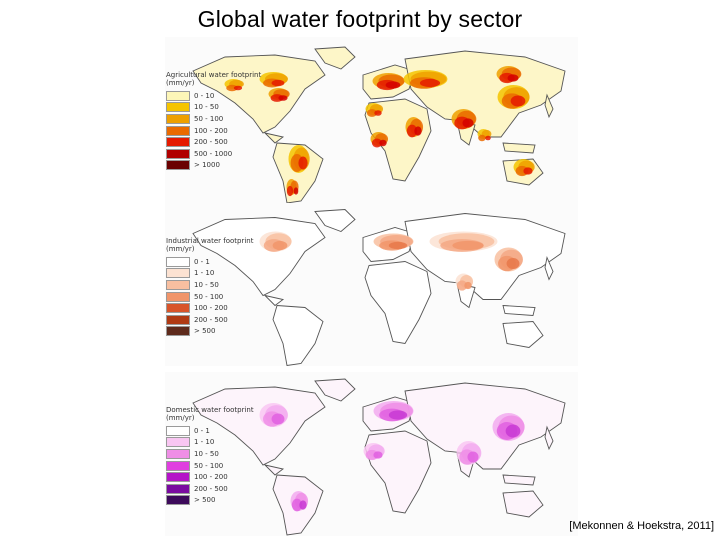  Describe the element at coordinates (210, 245) in the screenshot. I see `legend-title: Industrial water footprint (mm/yr)` at that location.